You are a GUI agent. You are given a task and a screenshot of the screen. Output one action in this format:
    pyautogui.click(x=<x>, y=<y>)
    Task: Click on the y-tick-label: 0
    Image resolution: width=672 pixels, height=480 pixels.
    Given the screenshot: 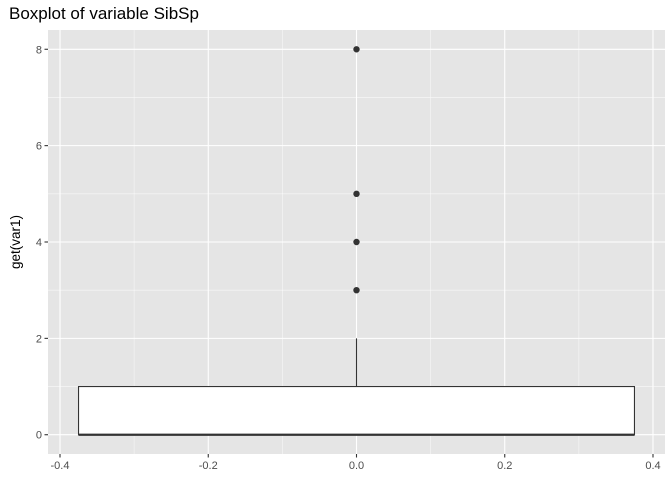 What is the action you would take?
    pyautogui.click(x=39, y=436)
    